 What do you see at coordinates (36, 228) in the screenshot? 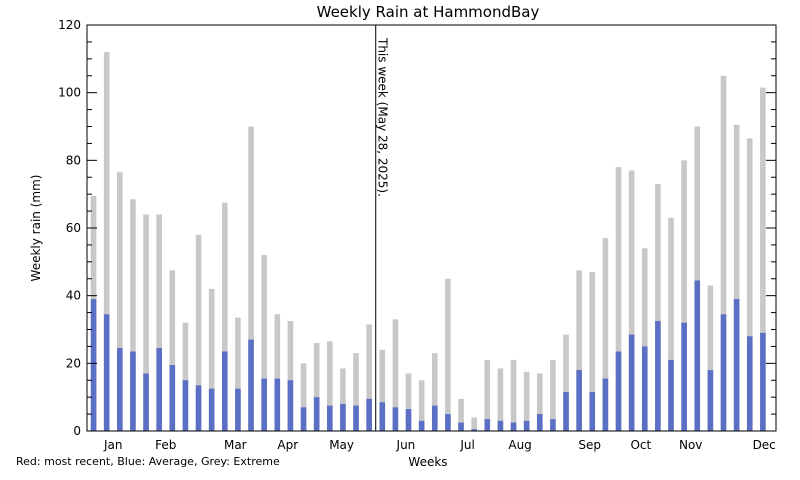
I see `y-axis-label: Weekly rain (mm)` at bounding box center [36, 228].